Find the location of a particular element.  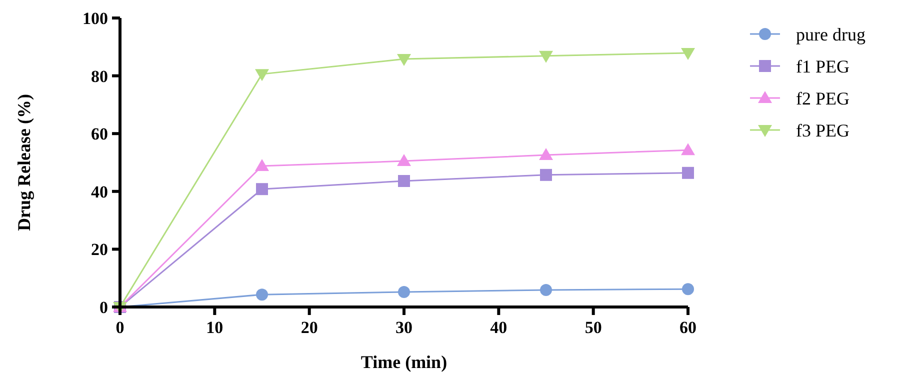

y-tick-label: 60 is located at coordinates (99, 134).